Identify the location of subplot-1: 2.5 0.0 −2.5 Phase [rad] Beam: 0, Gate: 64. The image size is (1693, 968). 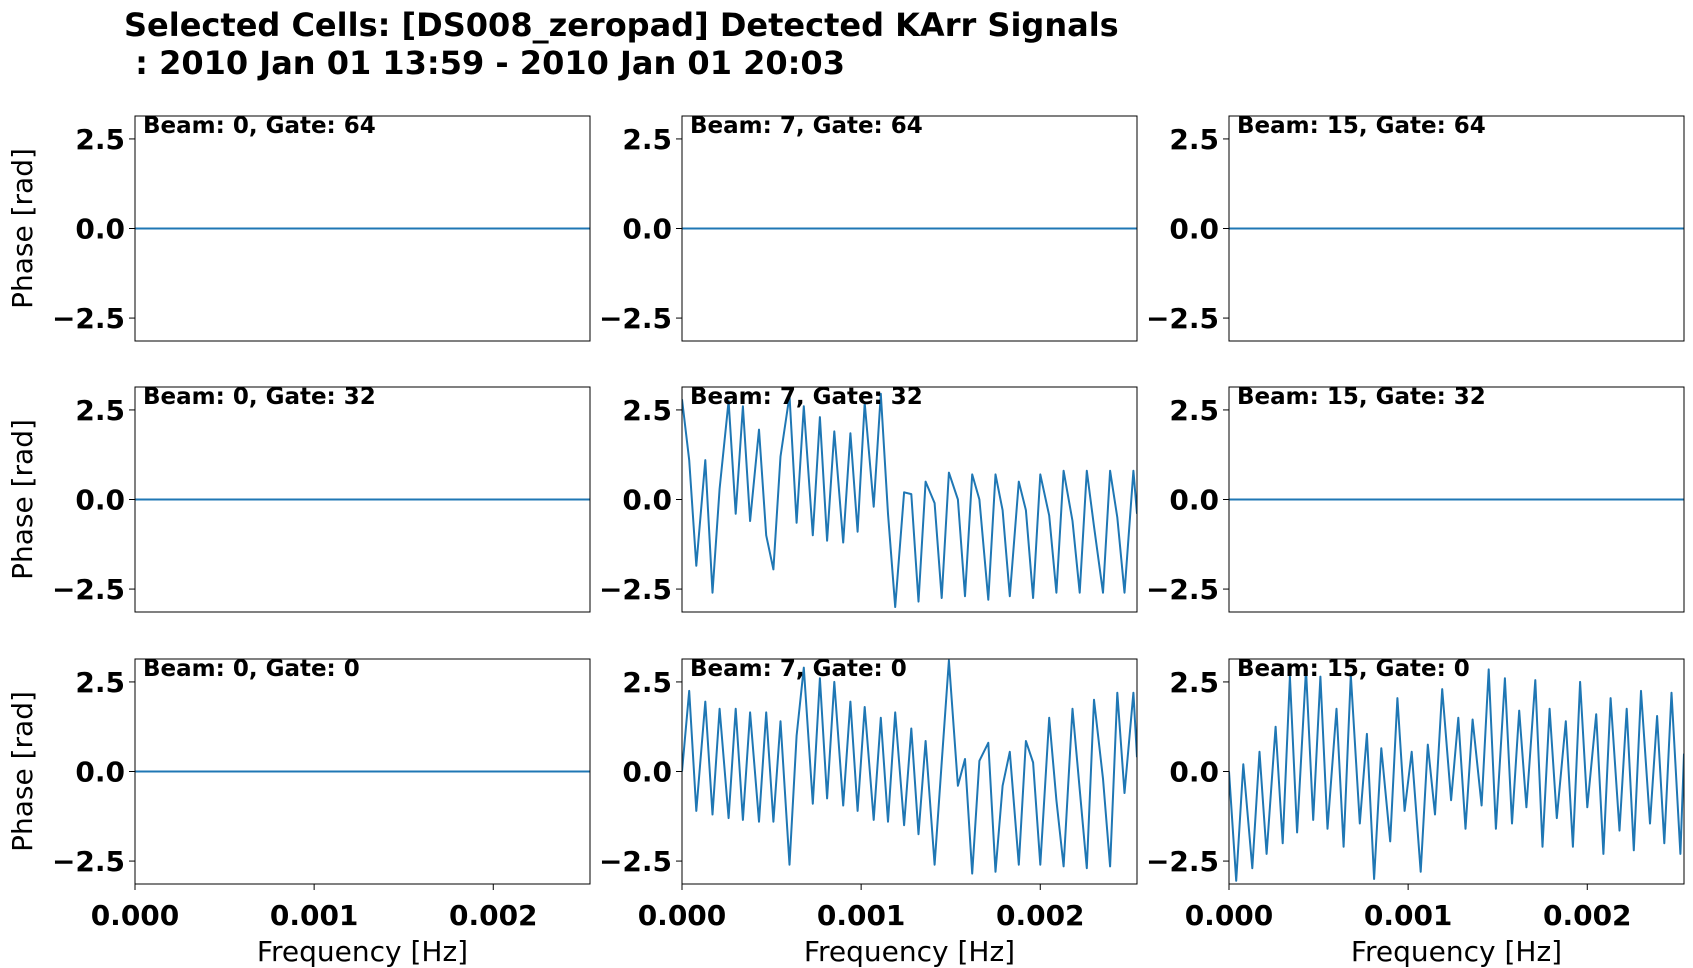
(298, 227).